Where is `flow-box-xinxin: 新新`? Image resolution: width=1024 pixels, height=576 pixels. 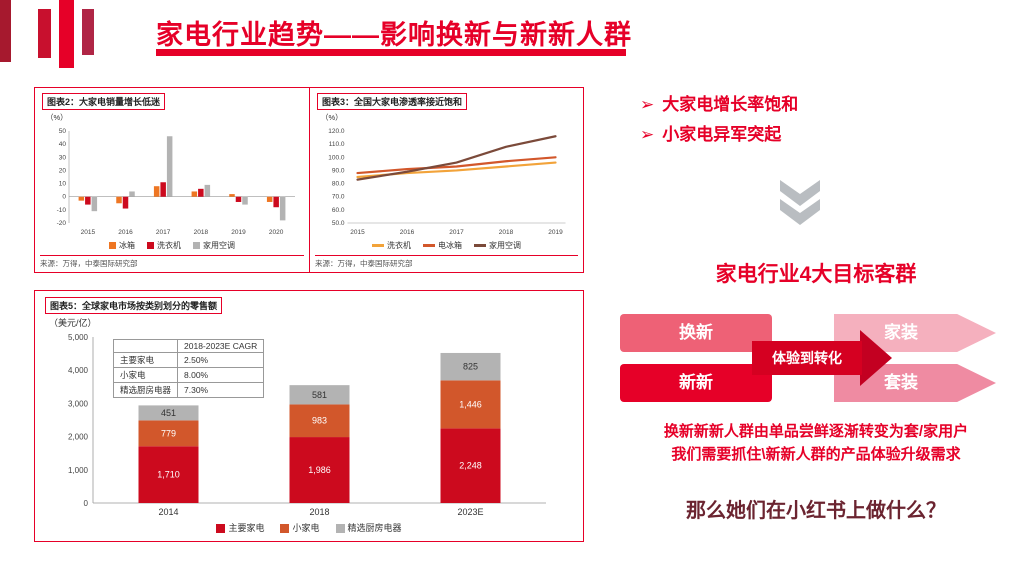 flow-box-xinxin: 新新 is located at coordinates (696, 383).